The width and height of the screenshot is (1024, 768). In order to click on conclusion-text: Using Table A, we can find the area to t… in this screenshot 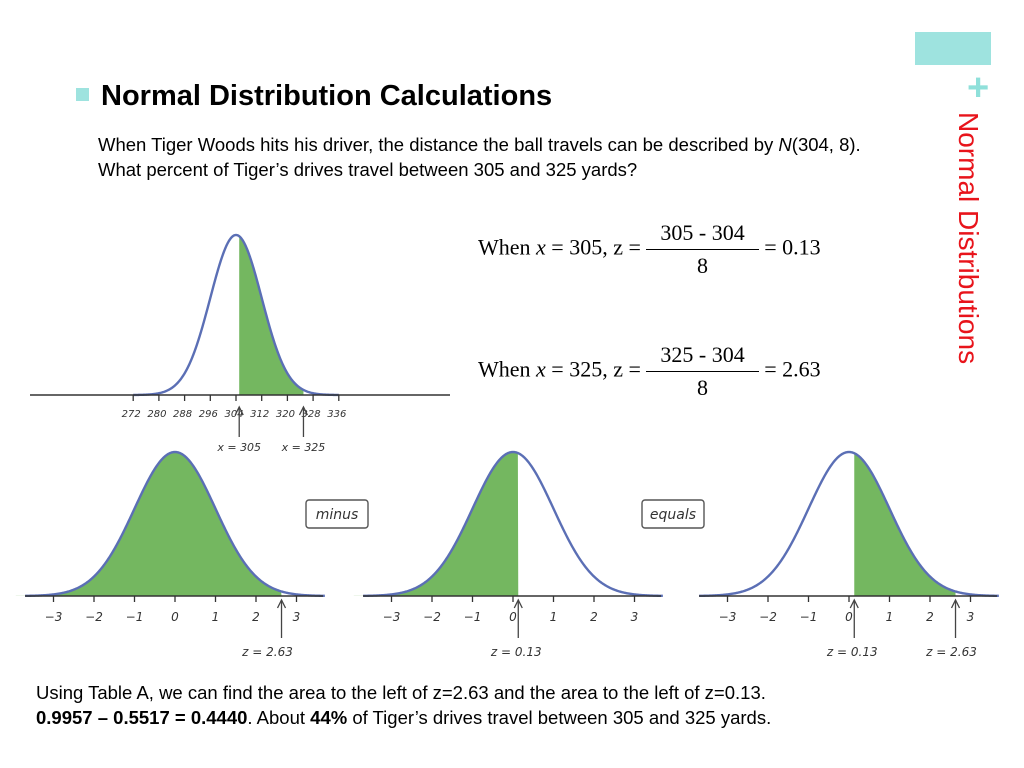, I will do `click(516, 705)`.